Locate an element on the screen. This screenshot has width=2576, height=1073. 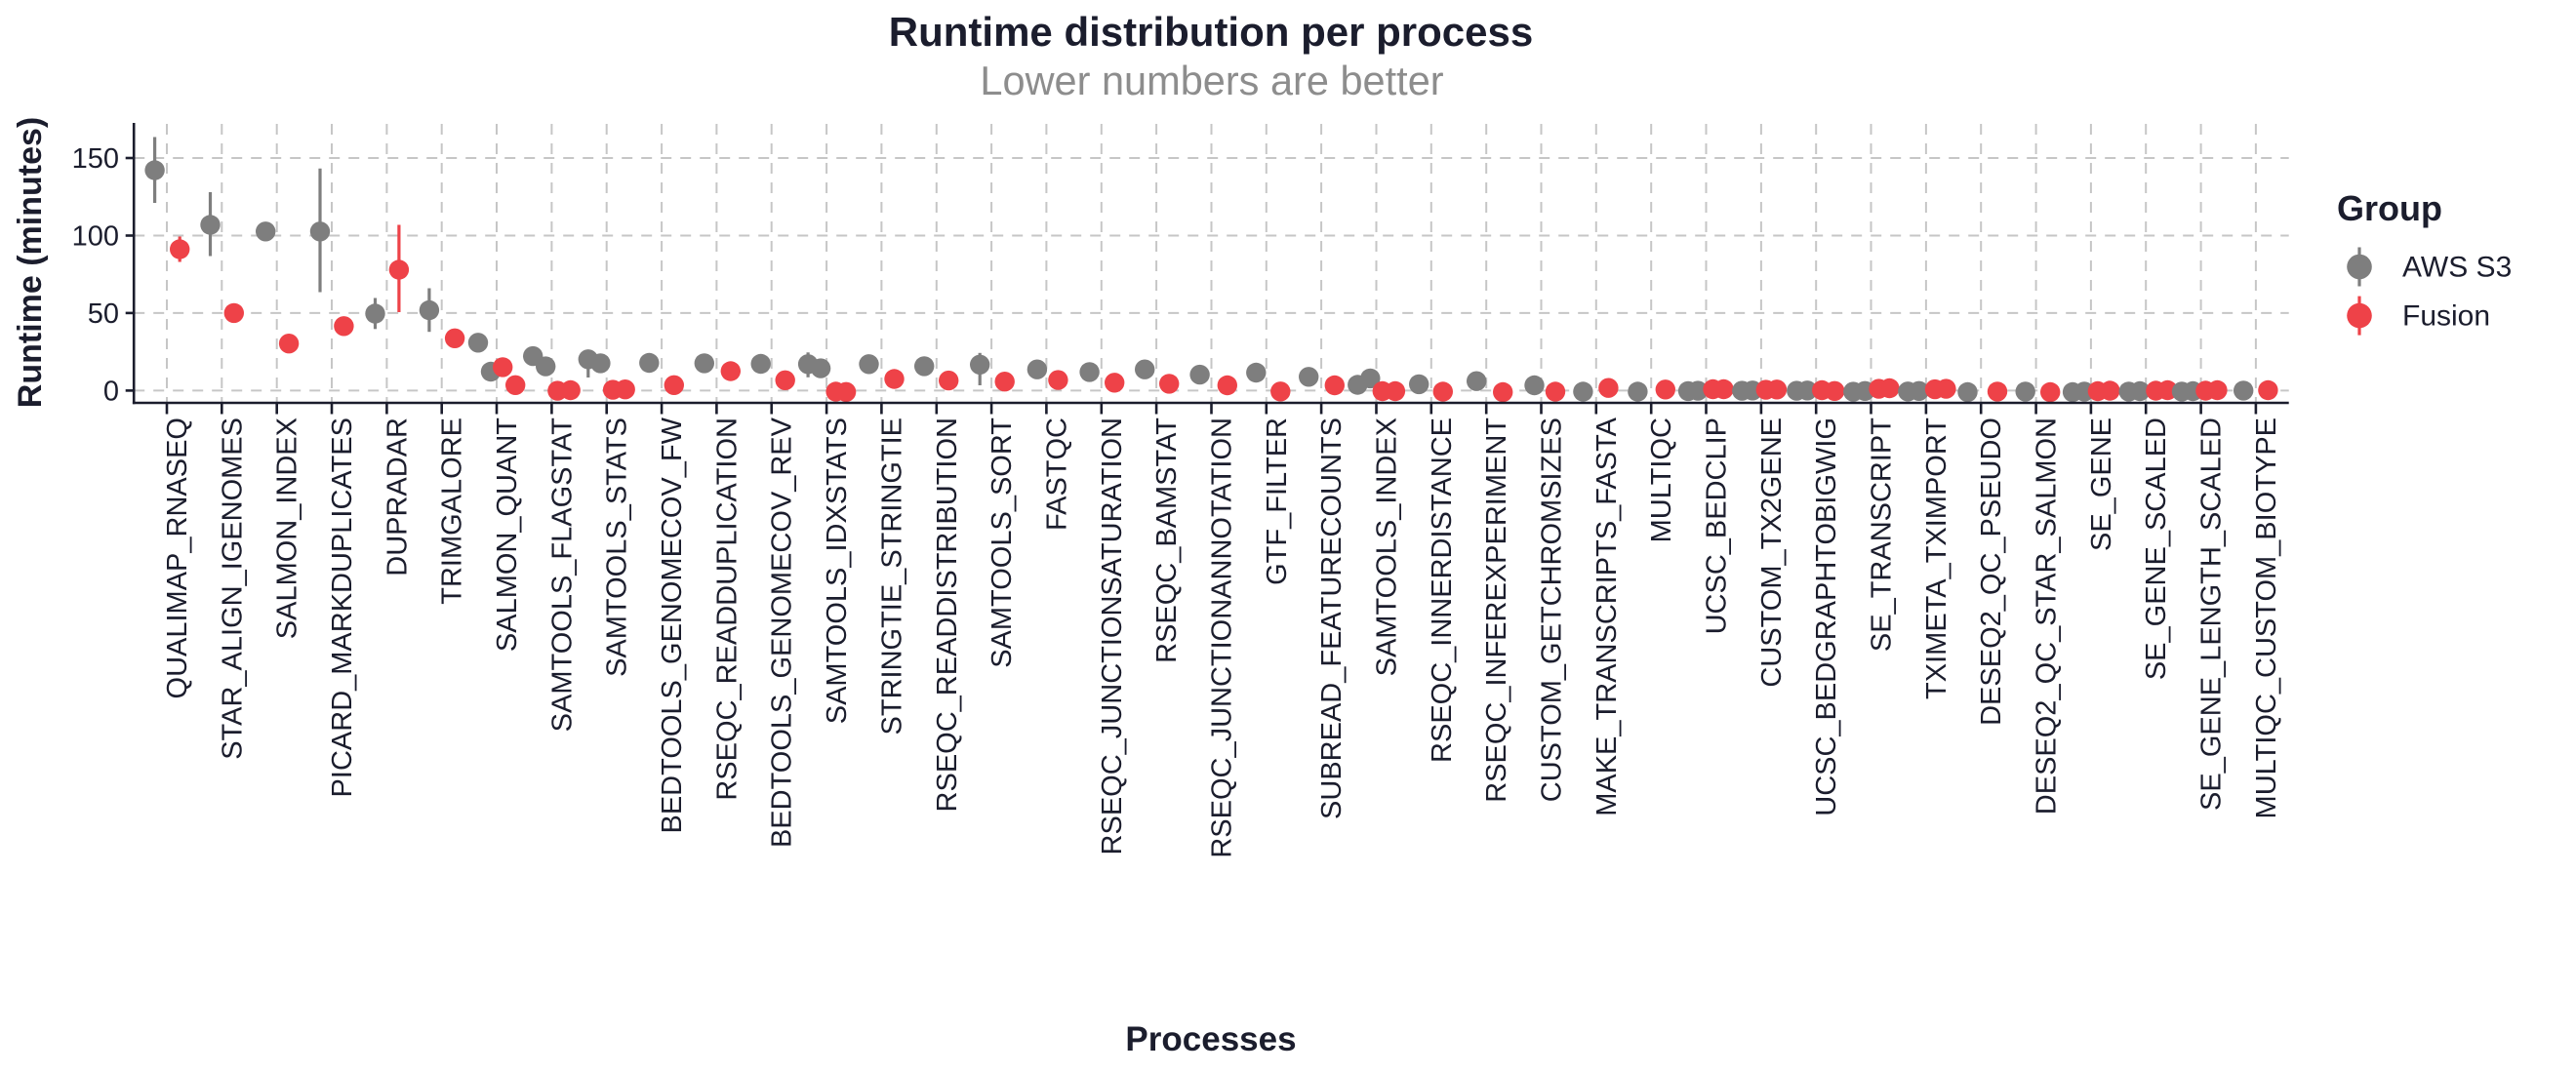
svg-text: SALMON_INDEX is located at coordinates (287, 528).